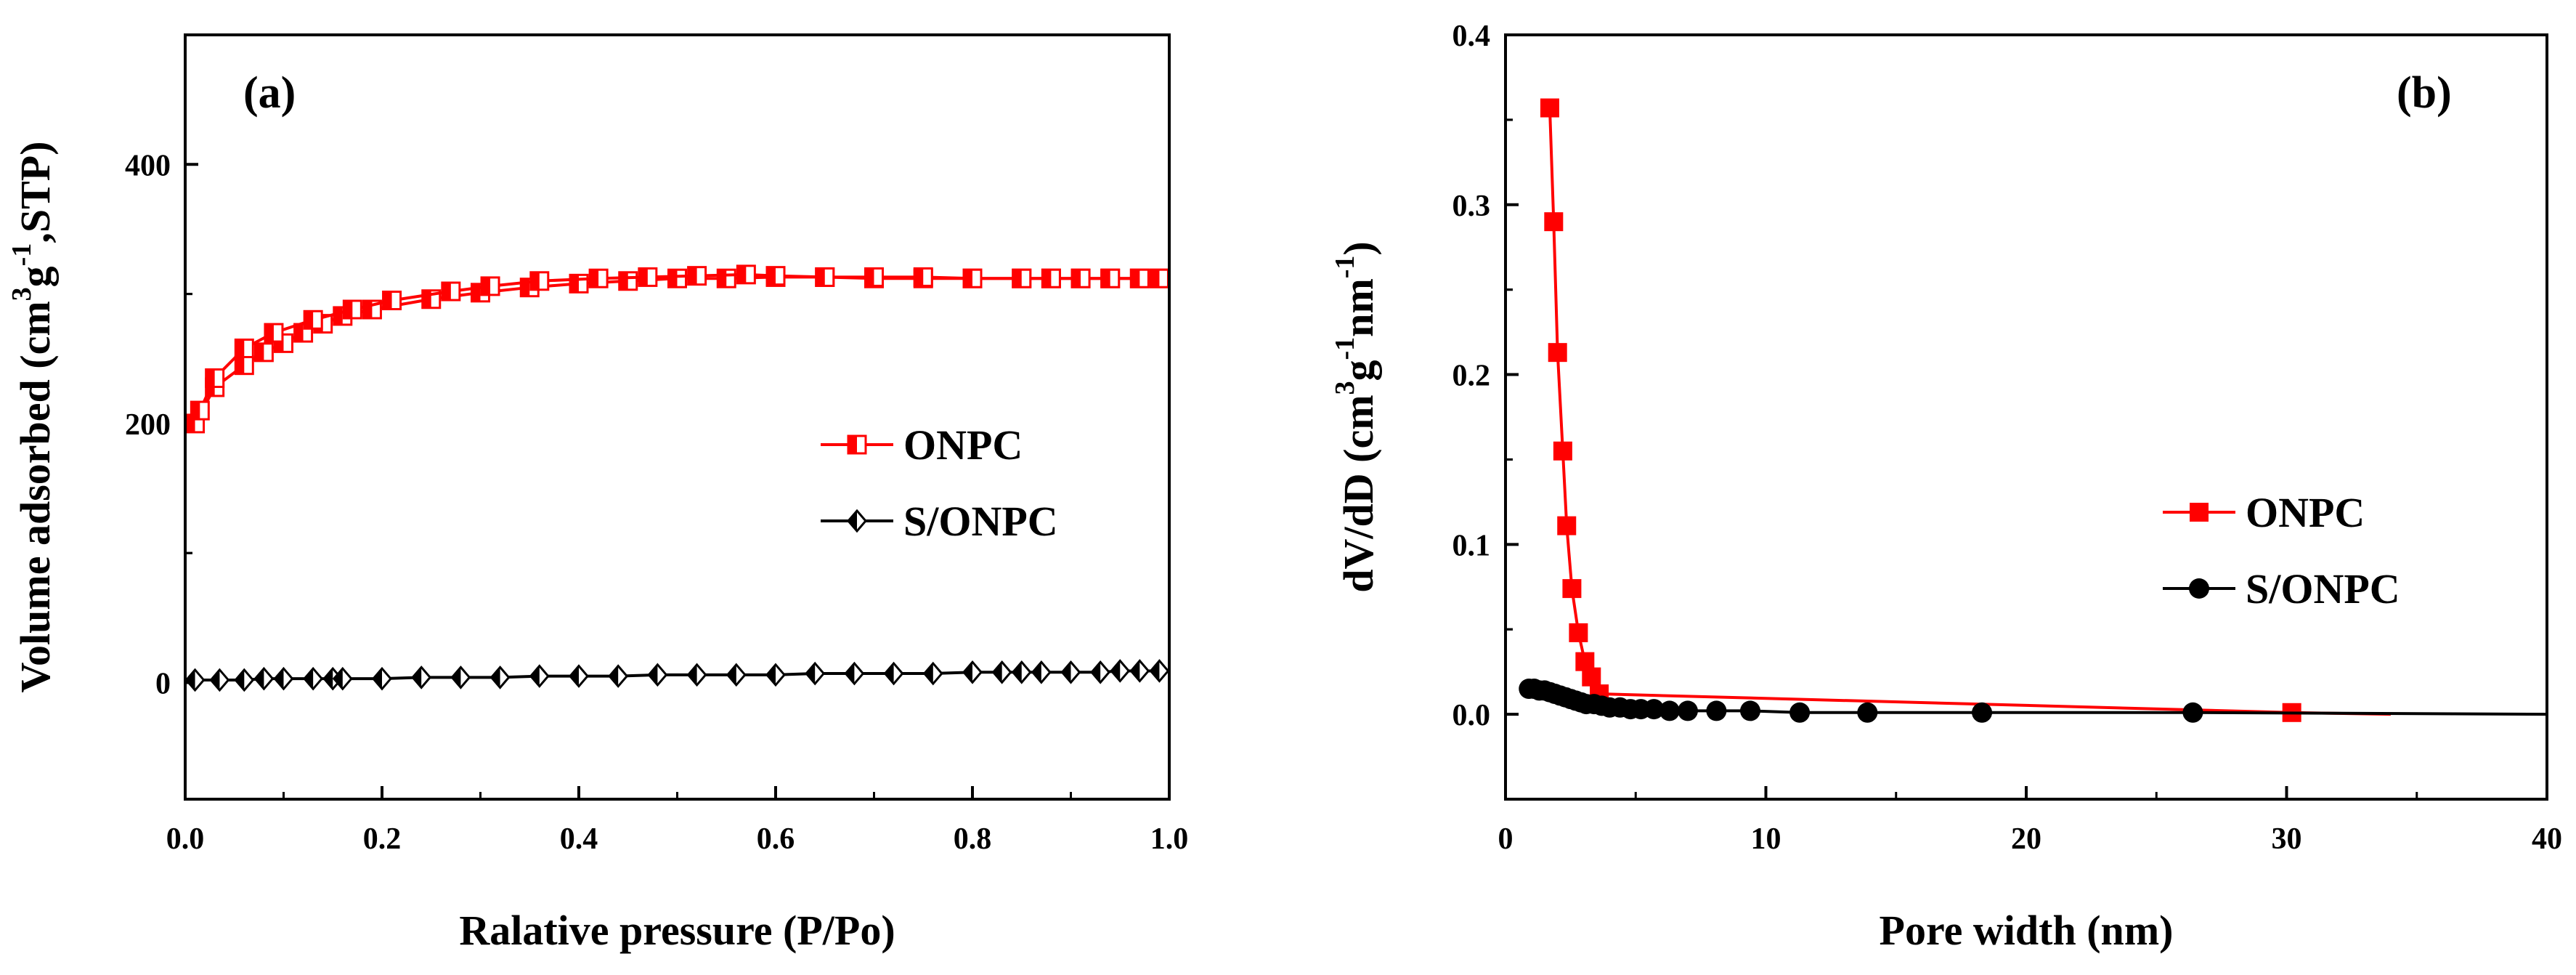  What do you see at coordinates (1359, 248) in the screenshot?
I see `y-axis-title-part: )` at bounding box center [1359, 248].